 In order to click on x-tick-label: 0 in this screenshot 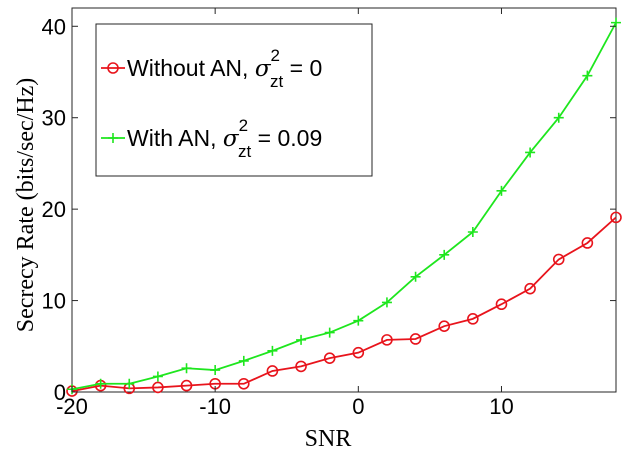, I will do `click(358, 406)`.